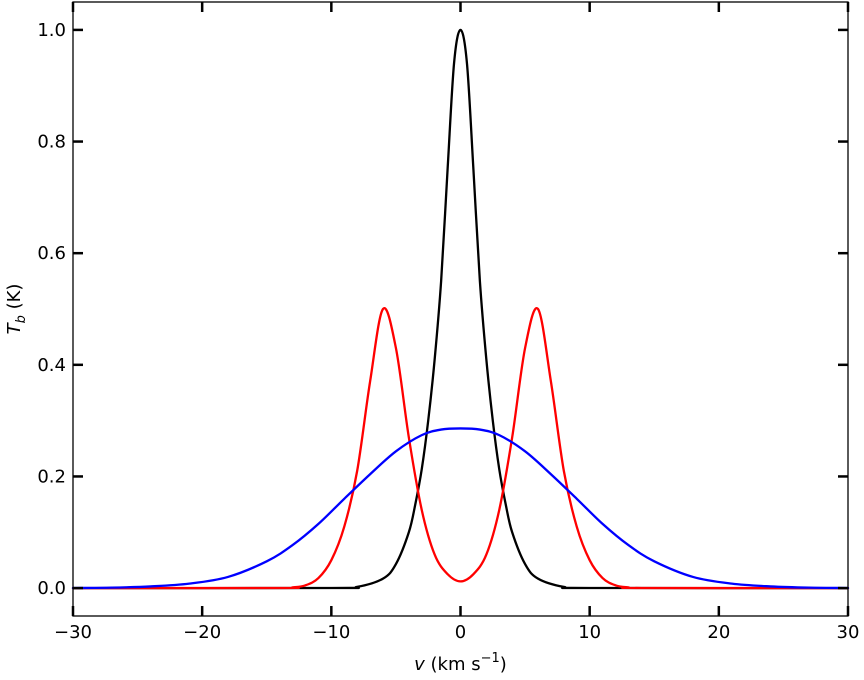  What do you see at coordinates (331, 632) in the screenshot?
I see `x-tick-label: −10` at bounding box center [331, 632].